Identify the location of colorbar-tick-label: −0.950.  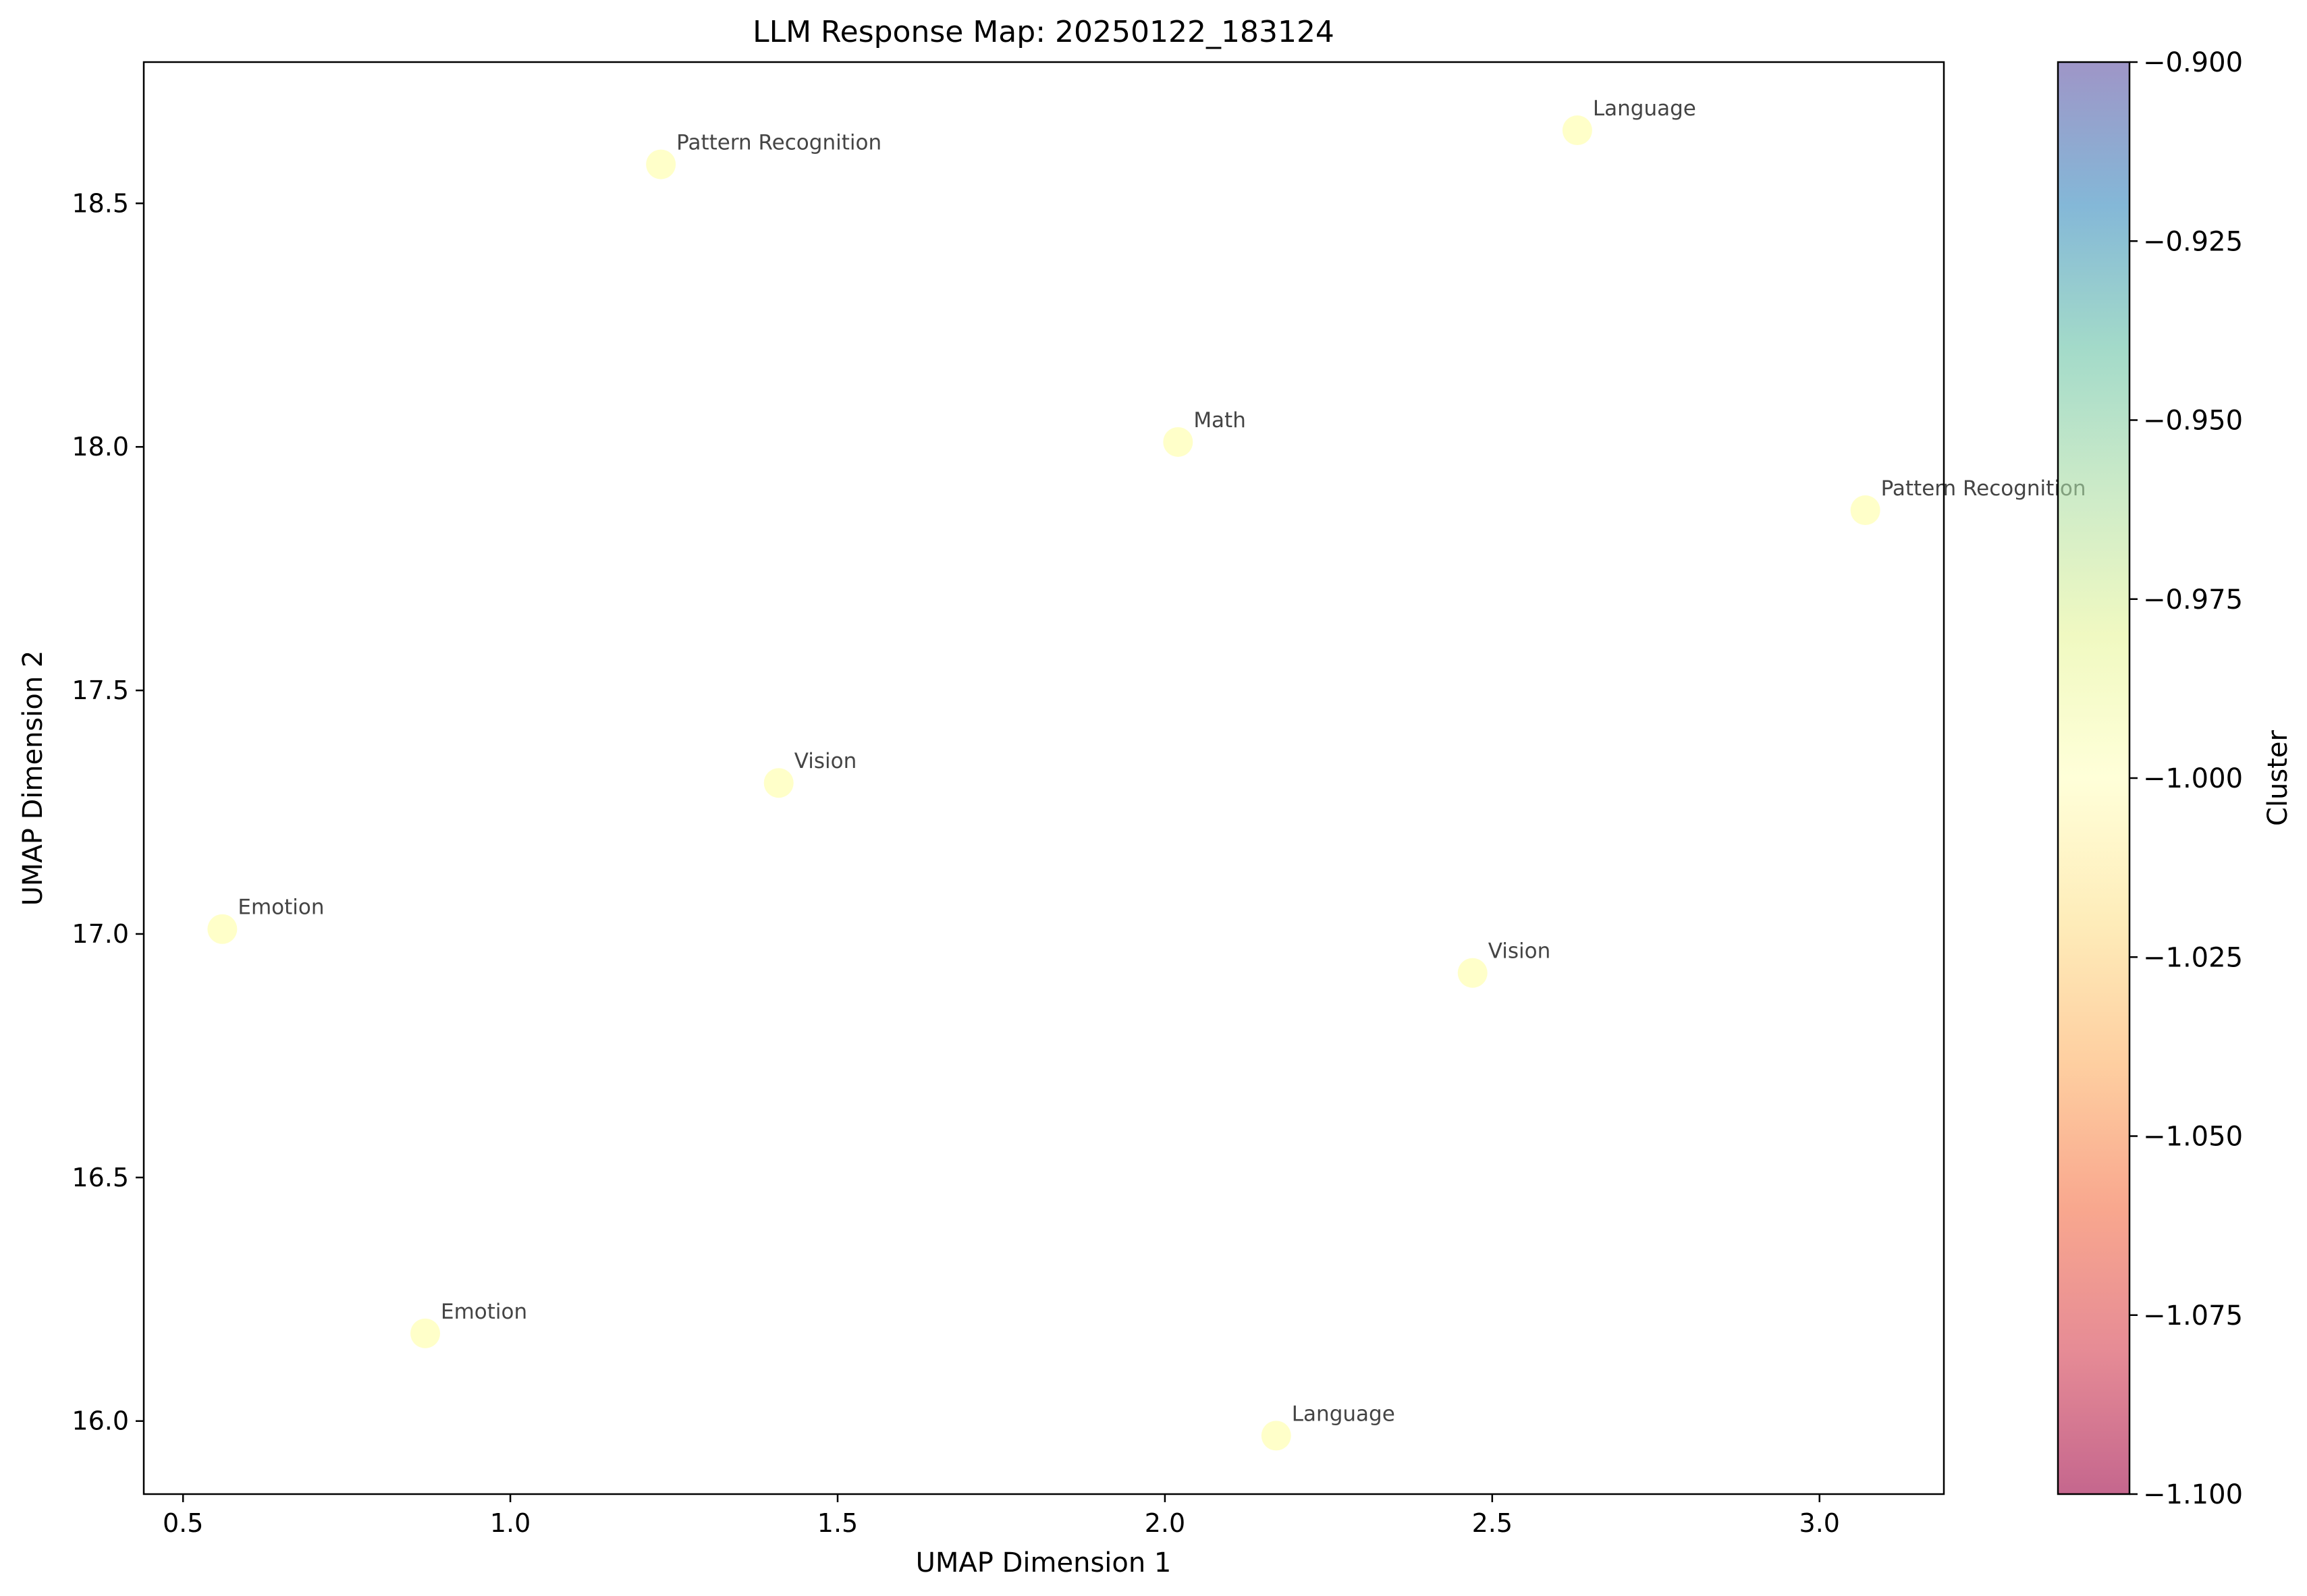
(2193, 422).